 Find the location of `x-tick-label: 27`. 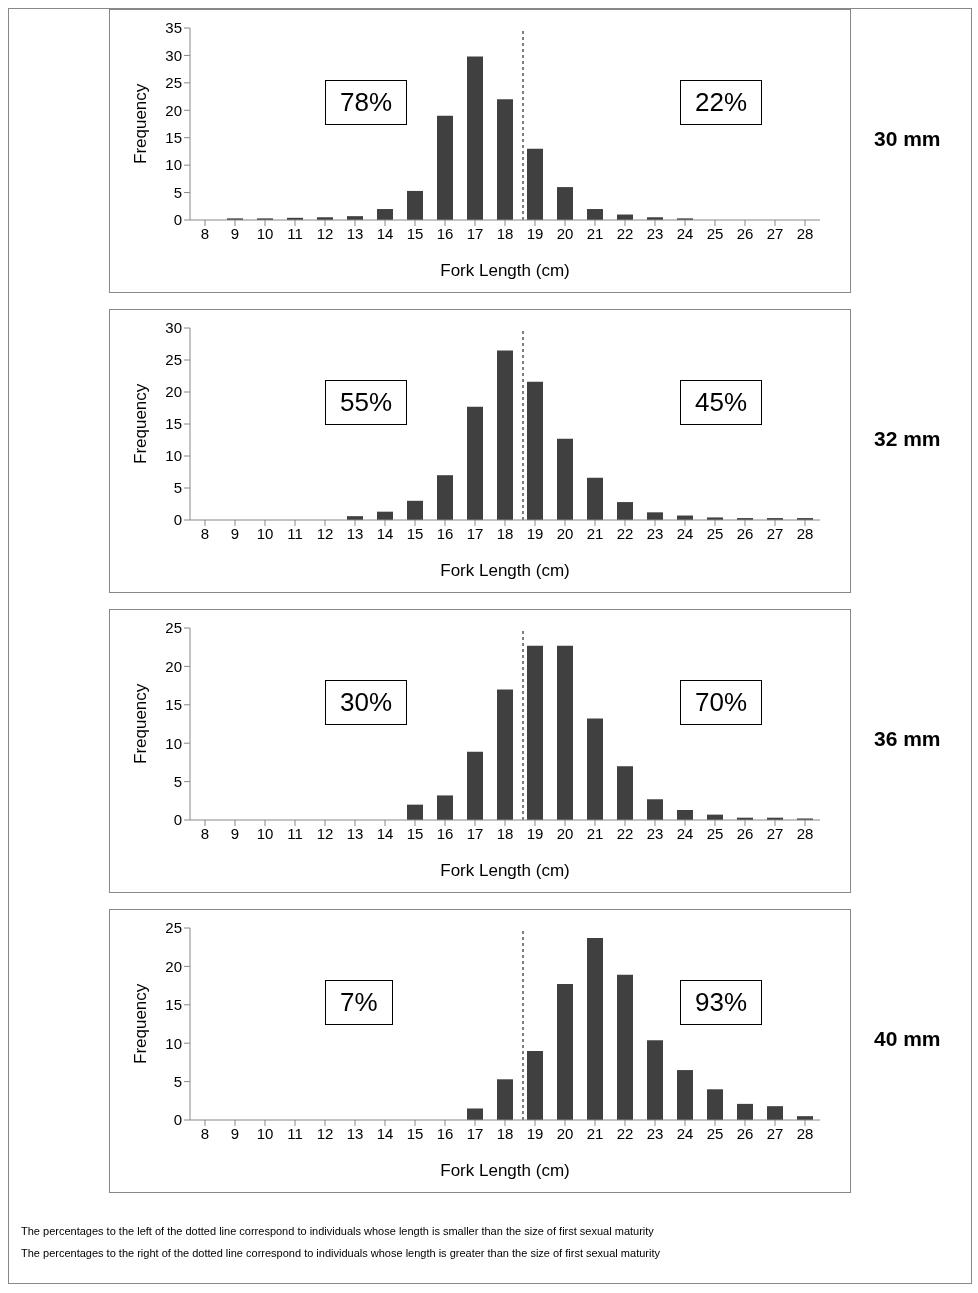

x-tick-label: 27 is located at coordinates (775, 833).